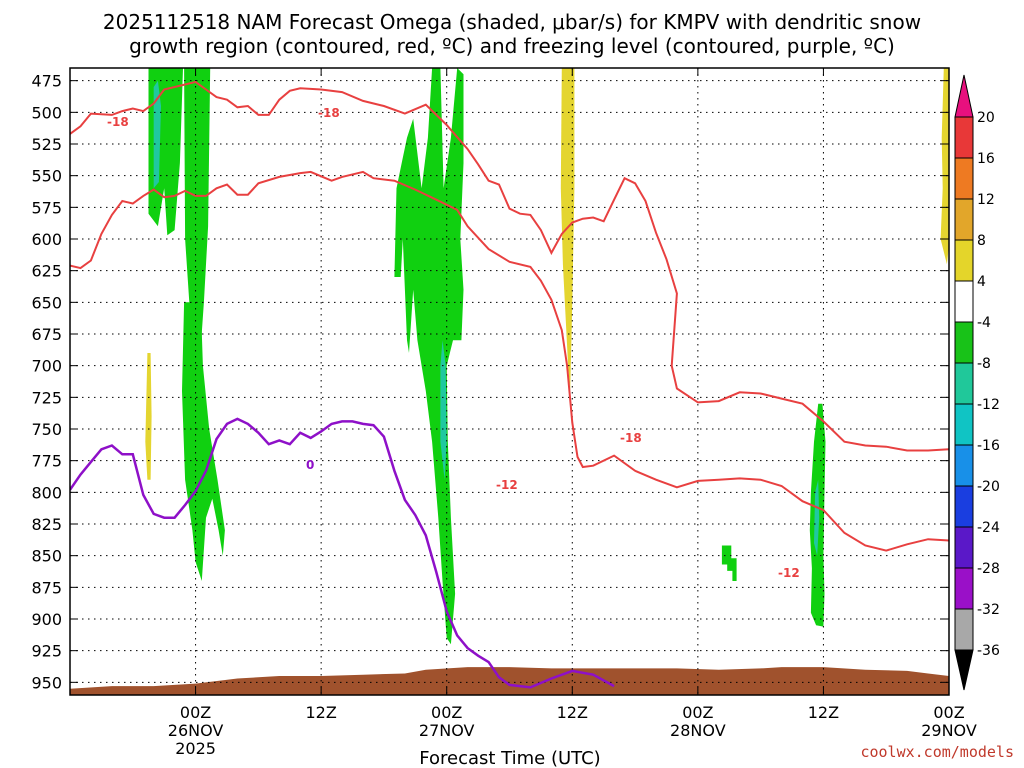 Image resolution: width=1024 pixels, height=768 pixels. What do you see at coordinates (984, 364) in the screenshot?
I see `colorbar-label-6: -8` at bounding box center [984, 364].